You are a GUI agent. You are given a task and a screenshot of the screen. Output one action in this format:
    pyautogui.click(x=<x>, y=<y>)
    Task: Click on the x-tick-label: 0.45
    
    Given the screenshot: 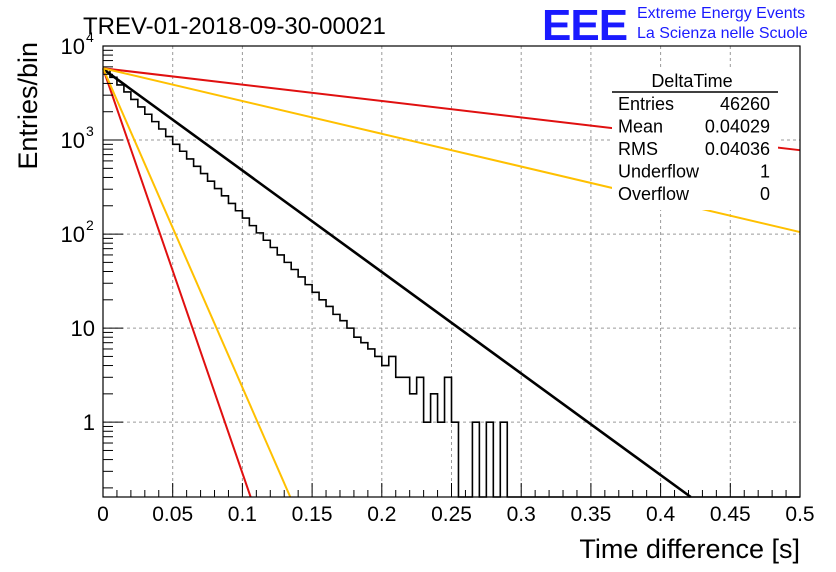 What is the action you would take?
    pyautogui.click(x=730, y=514)
    